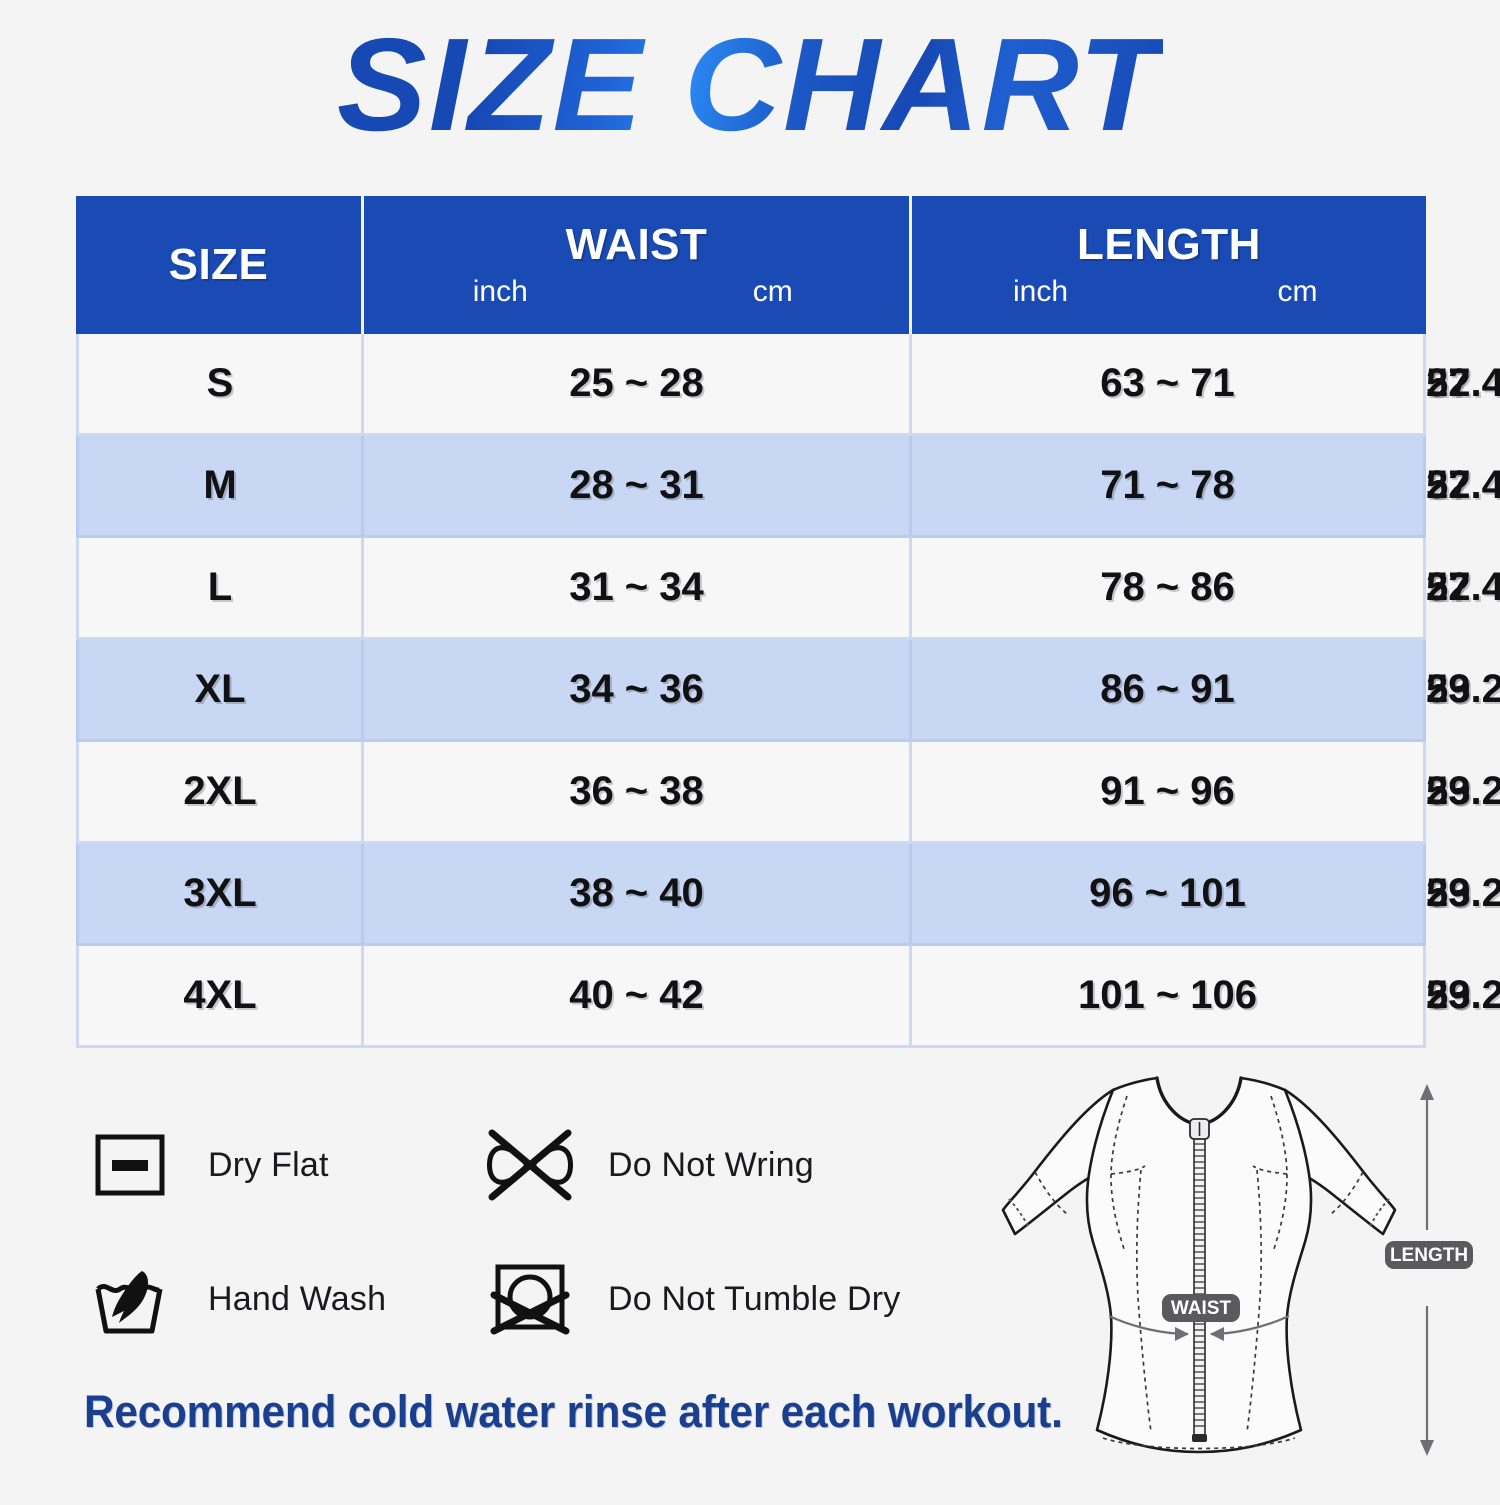  I want to click on hand-wash-icon, so click(130, 1299).